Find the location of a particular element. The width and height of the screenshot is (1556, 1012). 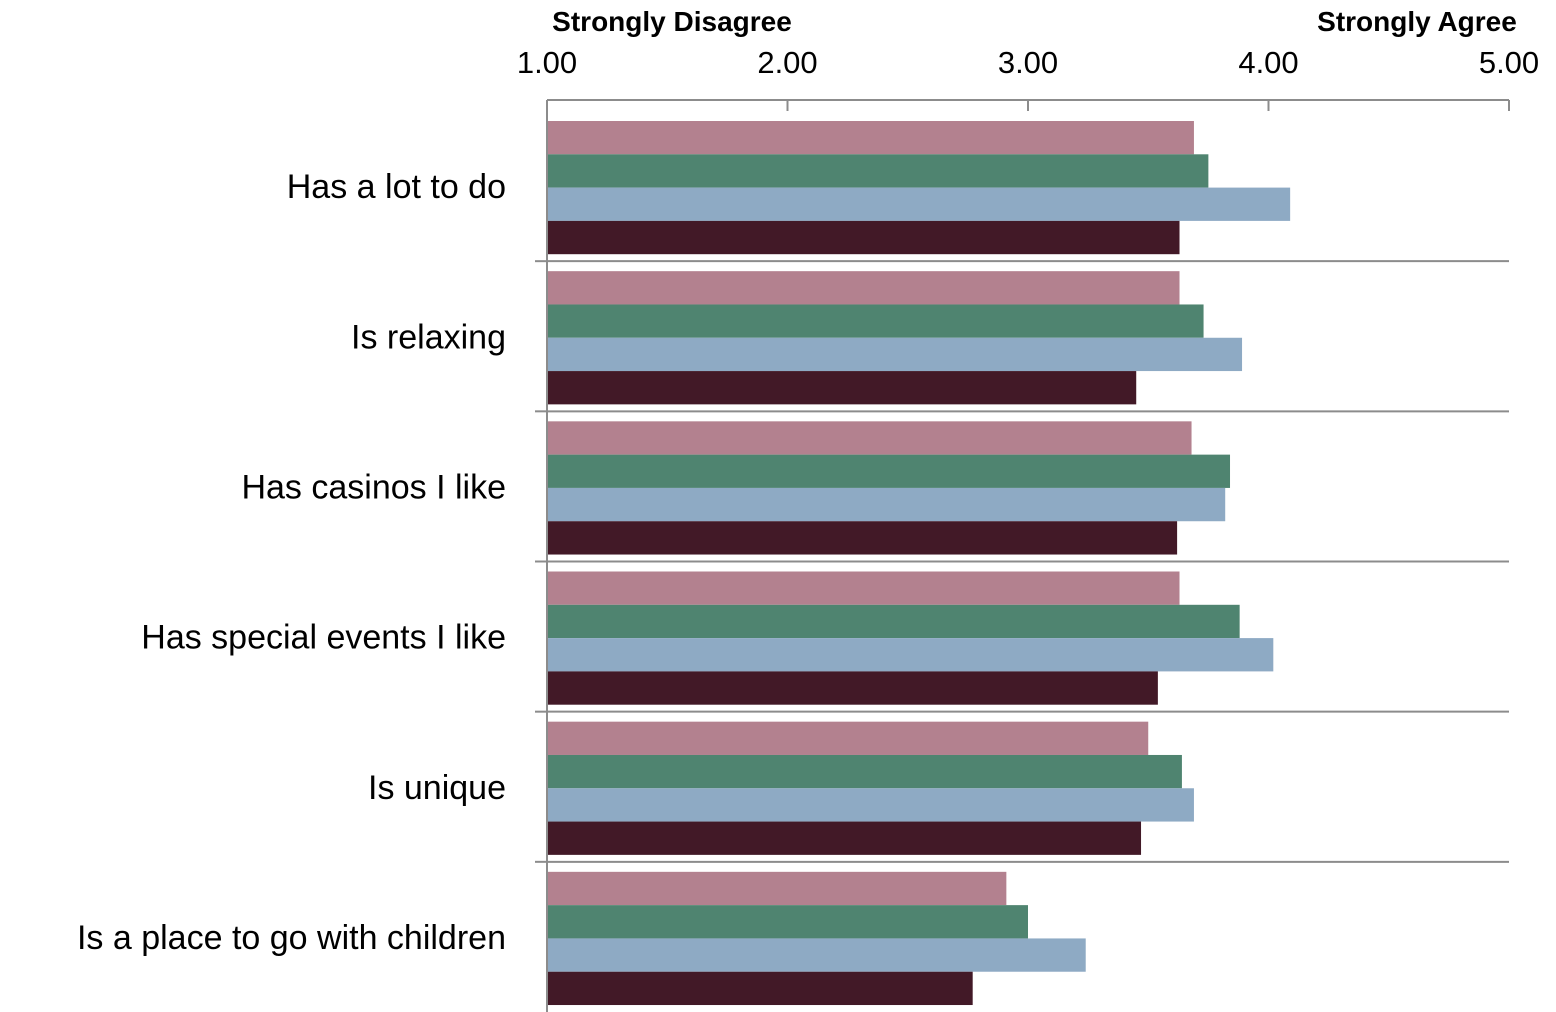

x-tick-label: 5.00 is located at coordinates (1509, 62).